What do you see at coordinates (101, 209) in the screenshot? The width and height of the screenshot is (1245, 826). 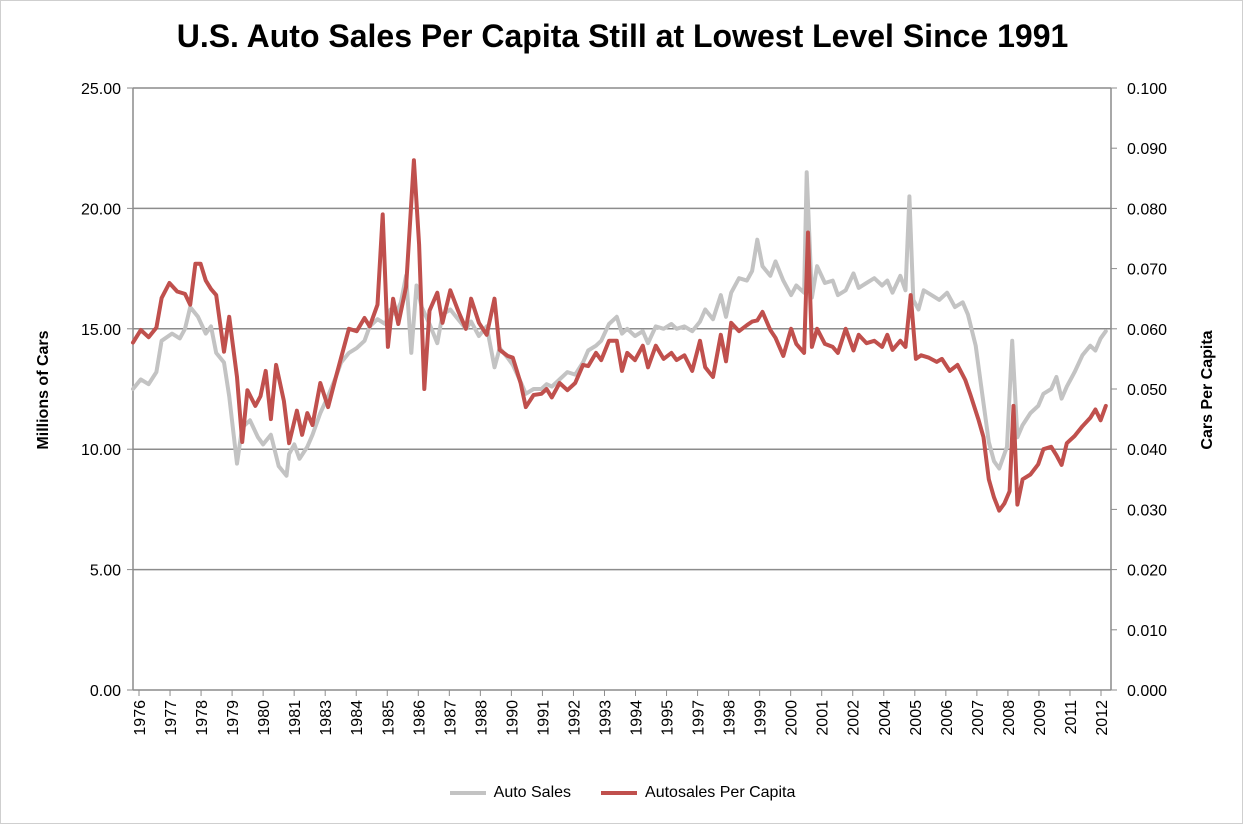 I see `y-left-tick-label: 20.00` at bounding box center [101, 209].